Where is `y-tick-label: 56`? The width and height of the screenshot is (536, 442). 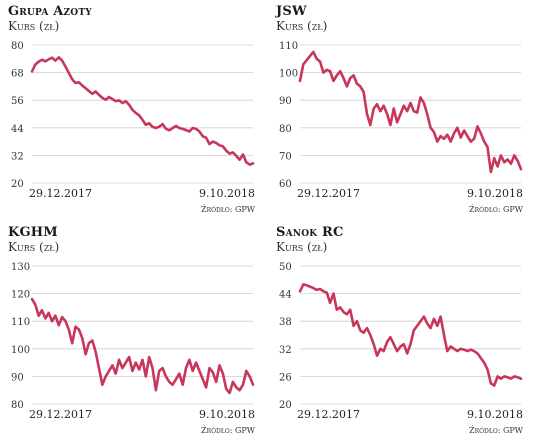 y-tick-label: 56 is located at coordinates (17, 101).